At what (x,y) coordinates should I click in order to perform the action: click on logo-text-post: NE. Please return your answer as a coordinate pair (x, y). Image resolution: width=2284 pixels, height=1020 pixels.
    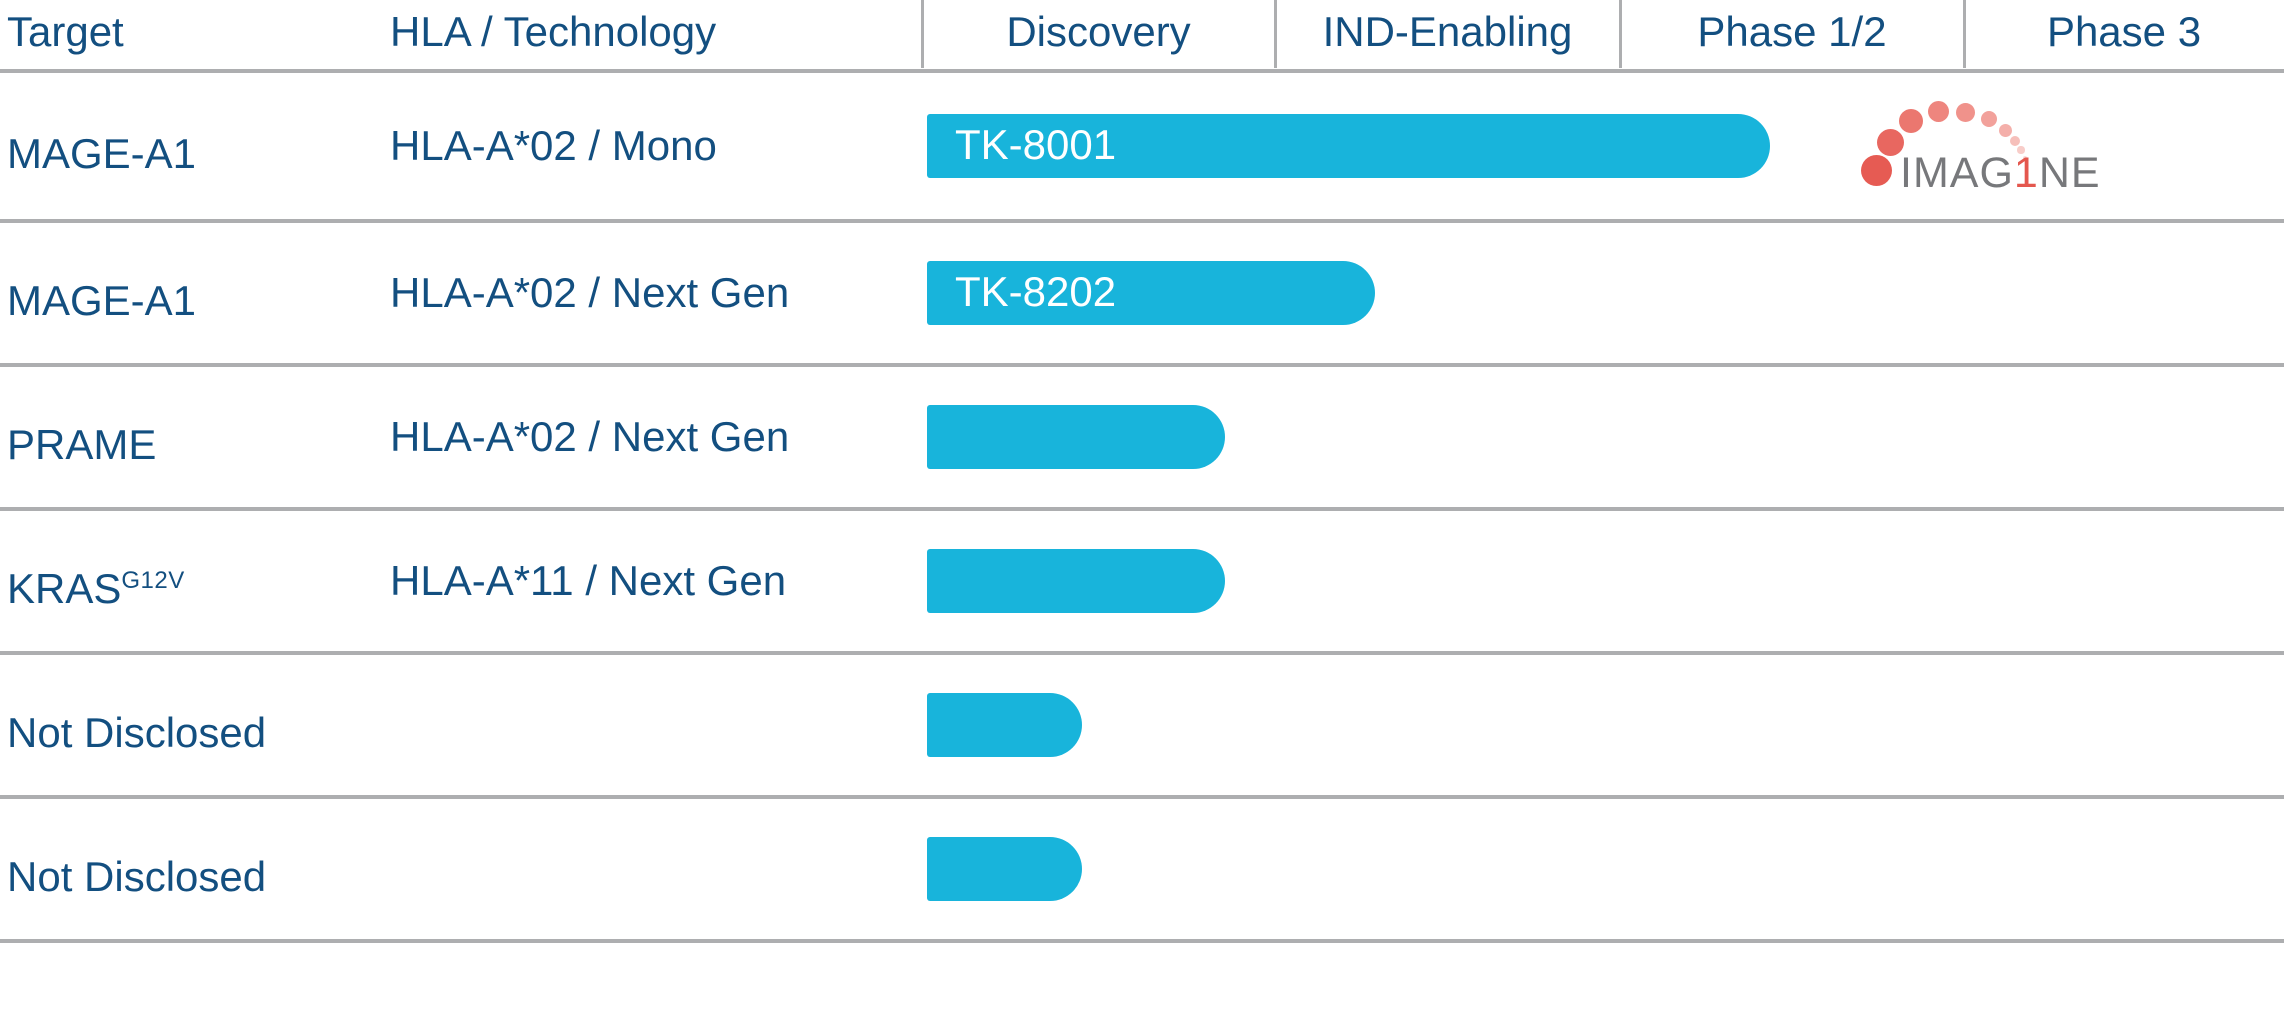
    Looking at the image, I should click on (2069, 173).